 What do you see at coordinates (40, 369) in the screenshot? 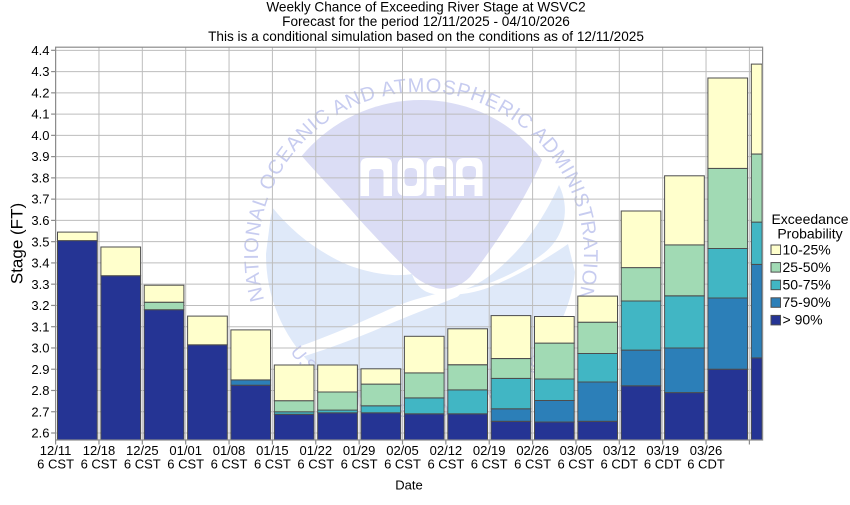
I see `svg-text: 2.9` at bounding box center [40, 369].